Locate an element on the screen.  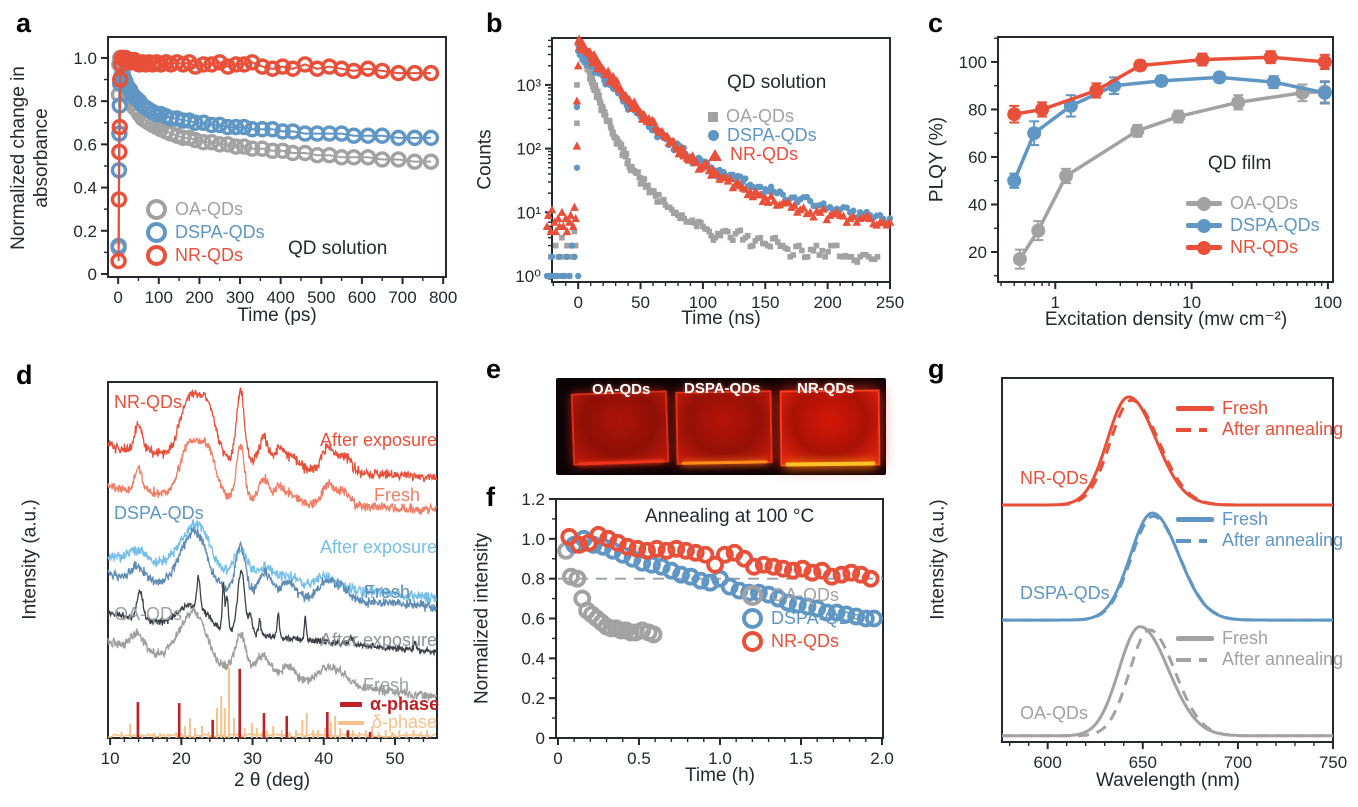
x-tick-label: 1.0 is located at coordinates (720, 758).